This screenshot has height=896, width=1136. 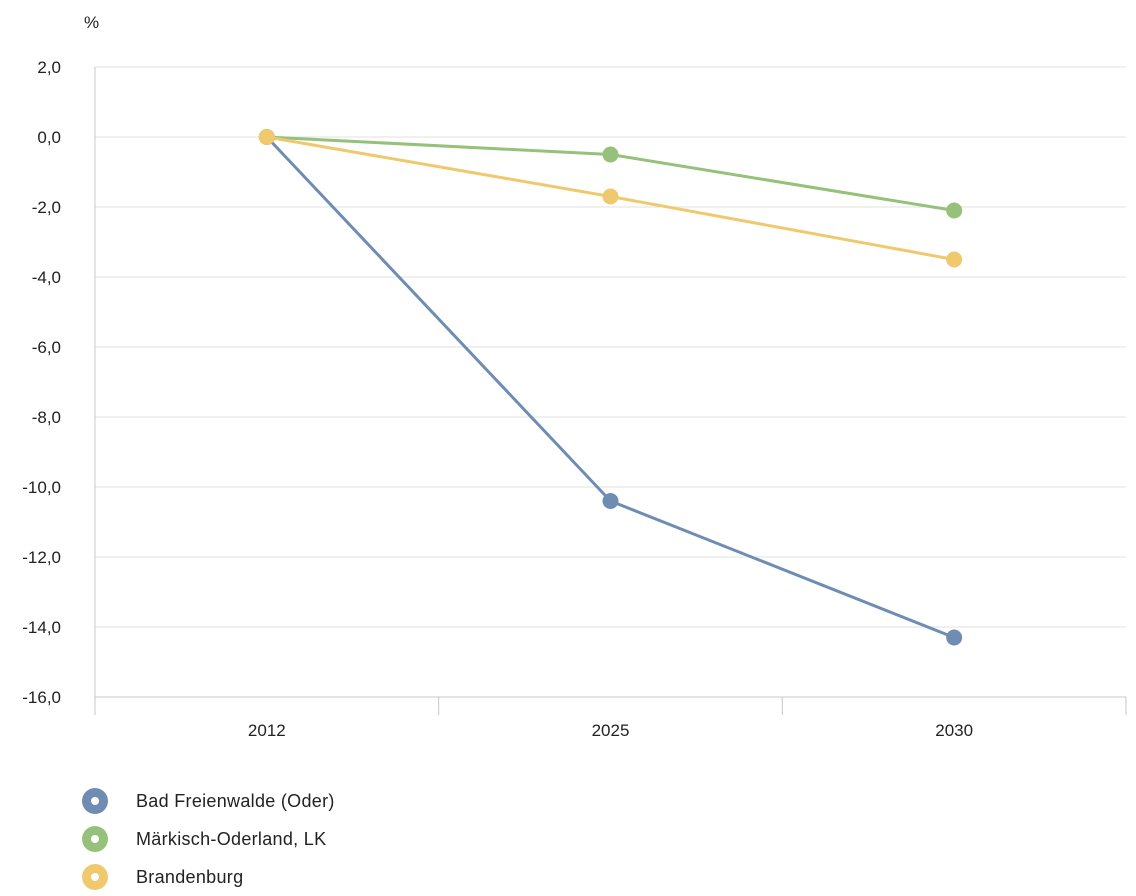 I want to click on y-tick-label: -16,0, so click(x=41, y=697).